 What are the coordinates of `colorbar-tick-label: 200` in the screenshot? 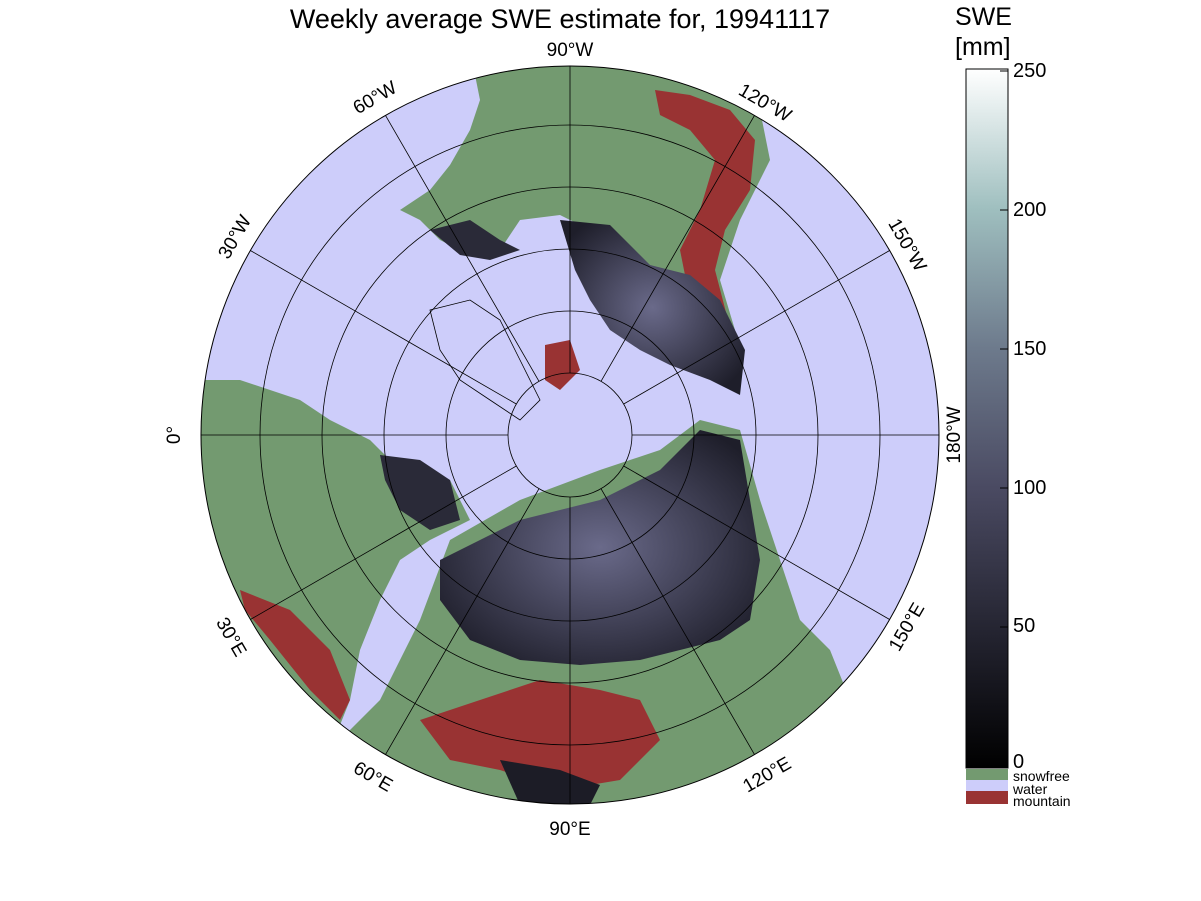 It's located at (1030, 210).